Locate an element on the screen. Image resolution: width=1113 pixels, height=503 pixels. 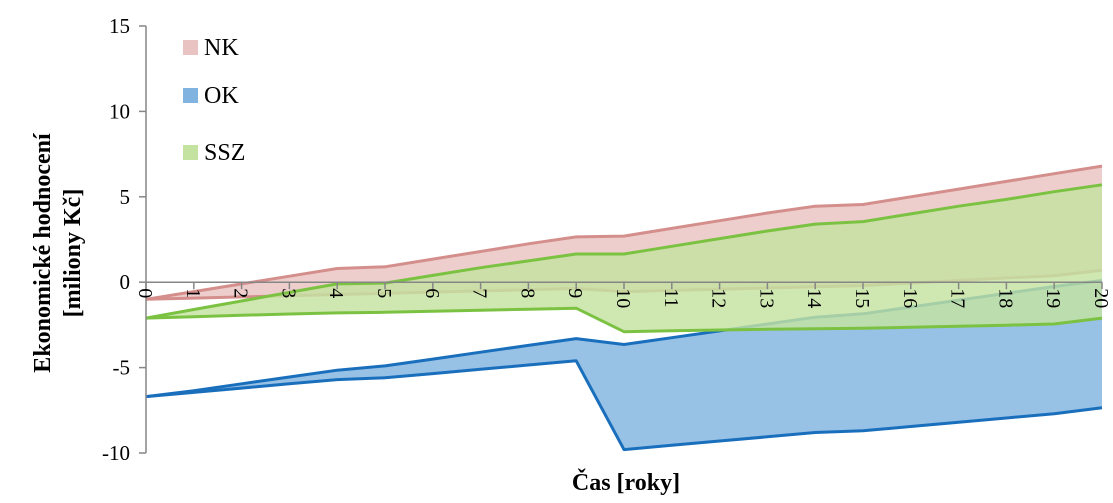
x-tick-label: 1 is located at coordinates (193, 293).